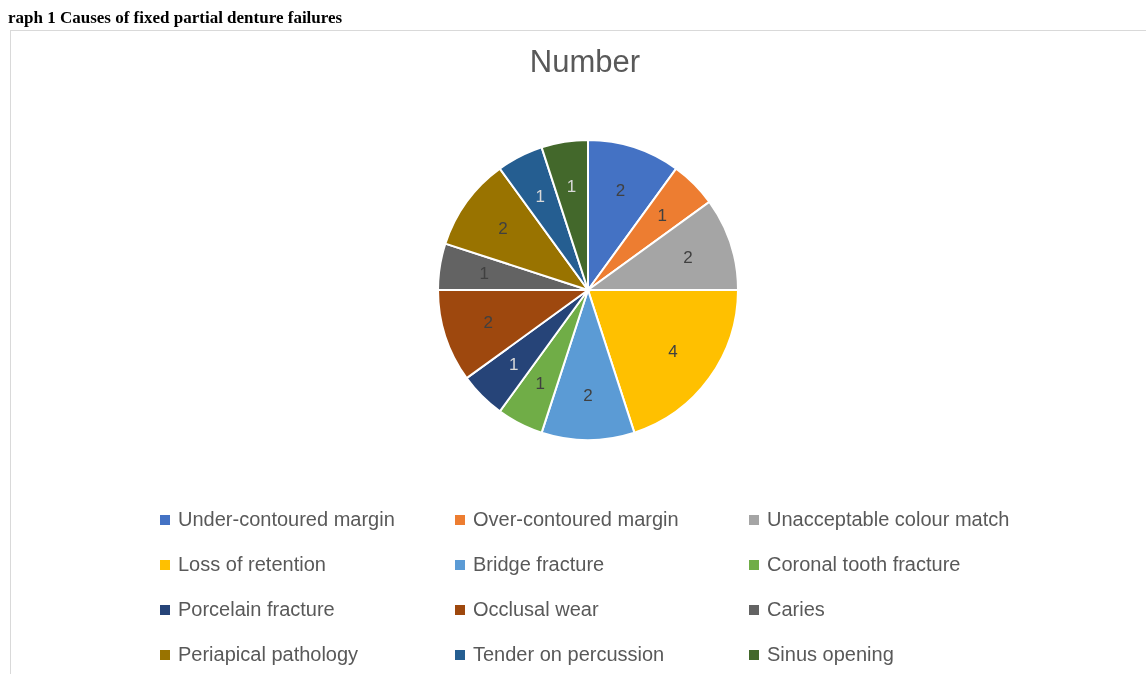  What do you see at coordinates (585, 62) in the screenshot?
I see `chart-title: Number` at bounding box center [585, 62].